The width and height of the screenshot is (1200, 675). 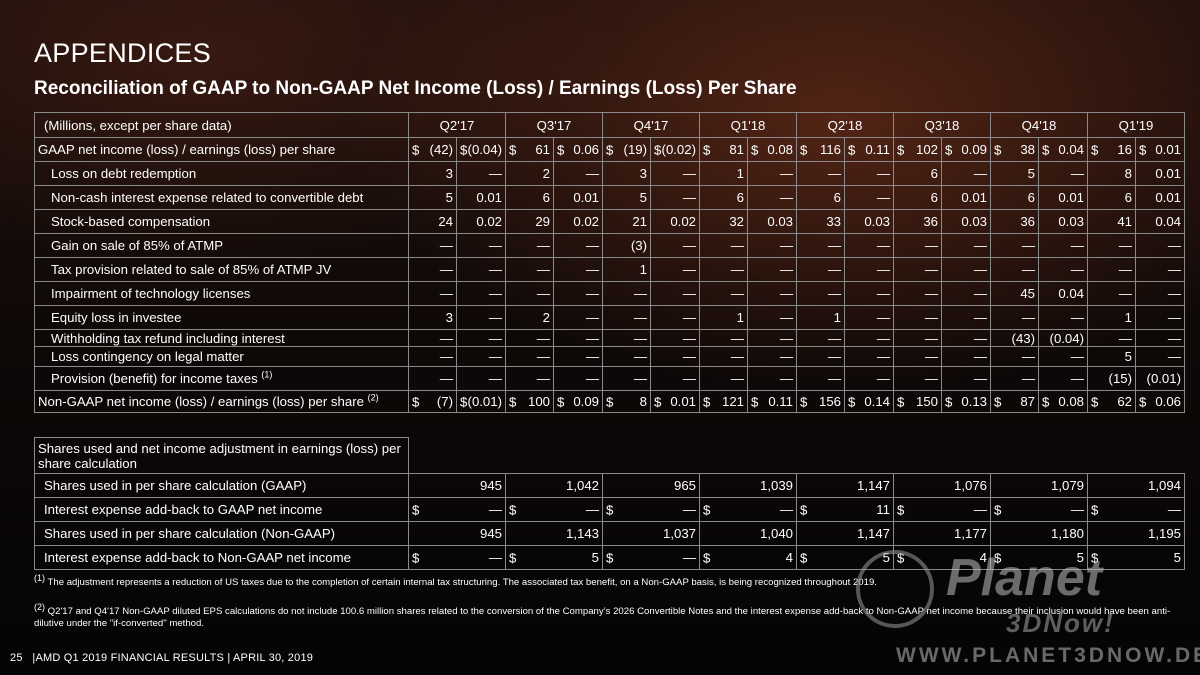 I want to click on cell-value: 45, so click(x=1027, y=293).